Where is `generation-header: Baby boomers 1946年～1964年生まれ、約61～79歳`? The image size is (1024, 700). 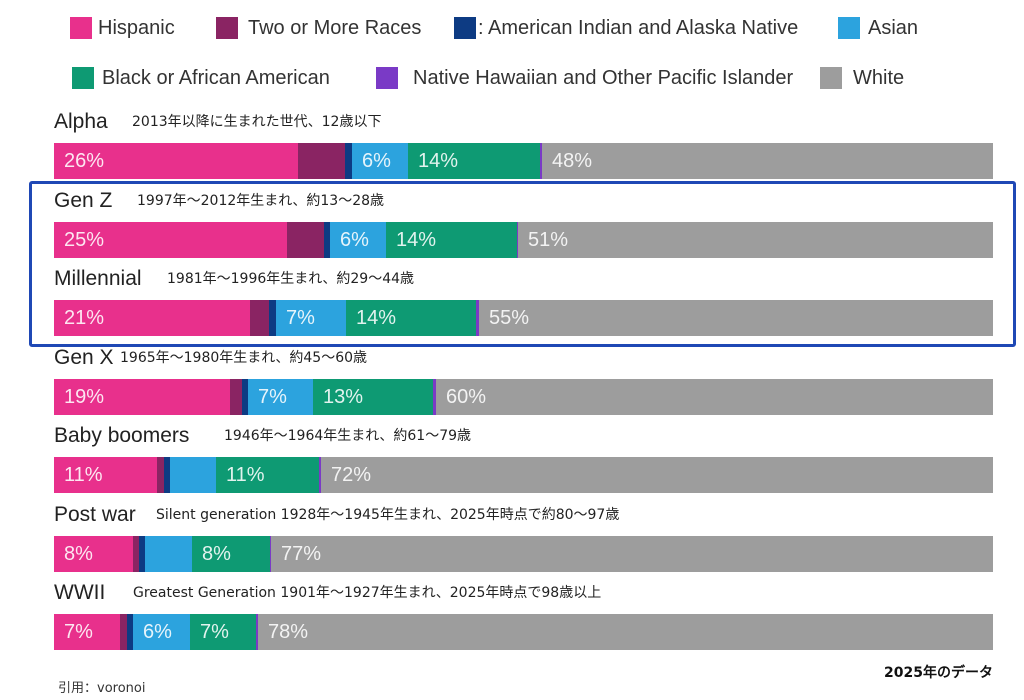 generation-header: Baby boomers 1946年～1964年生まれ、約61～79歳 is located at coordinates (524, 436).